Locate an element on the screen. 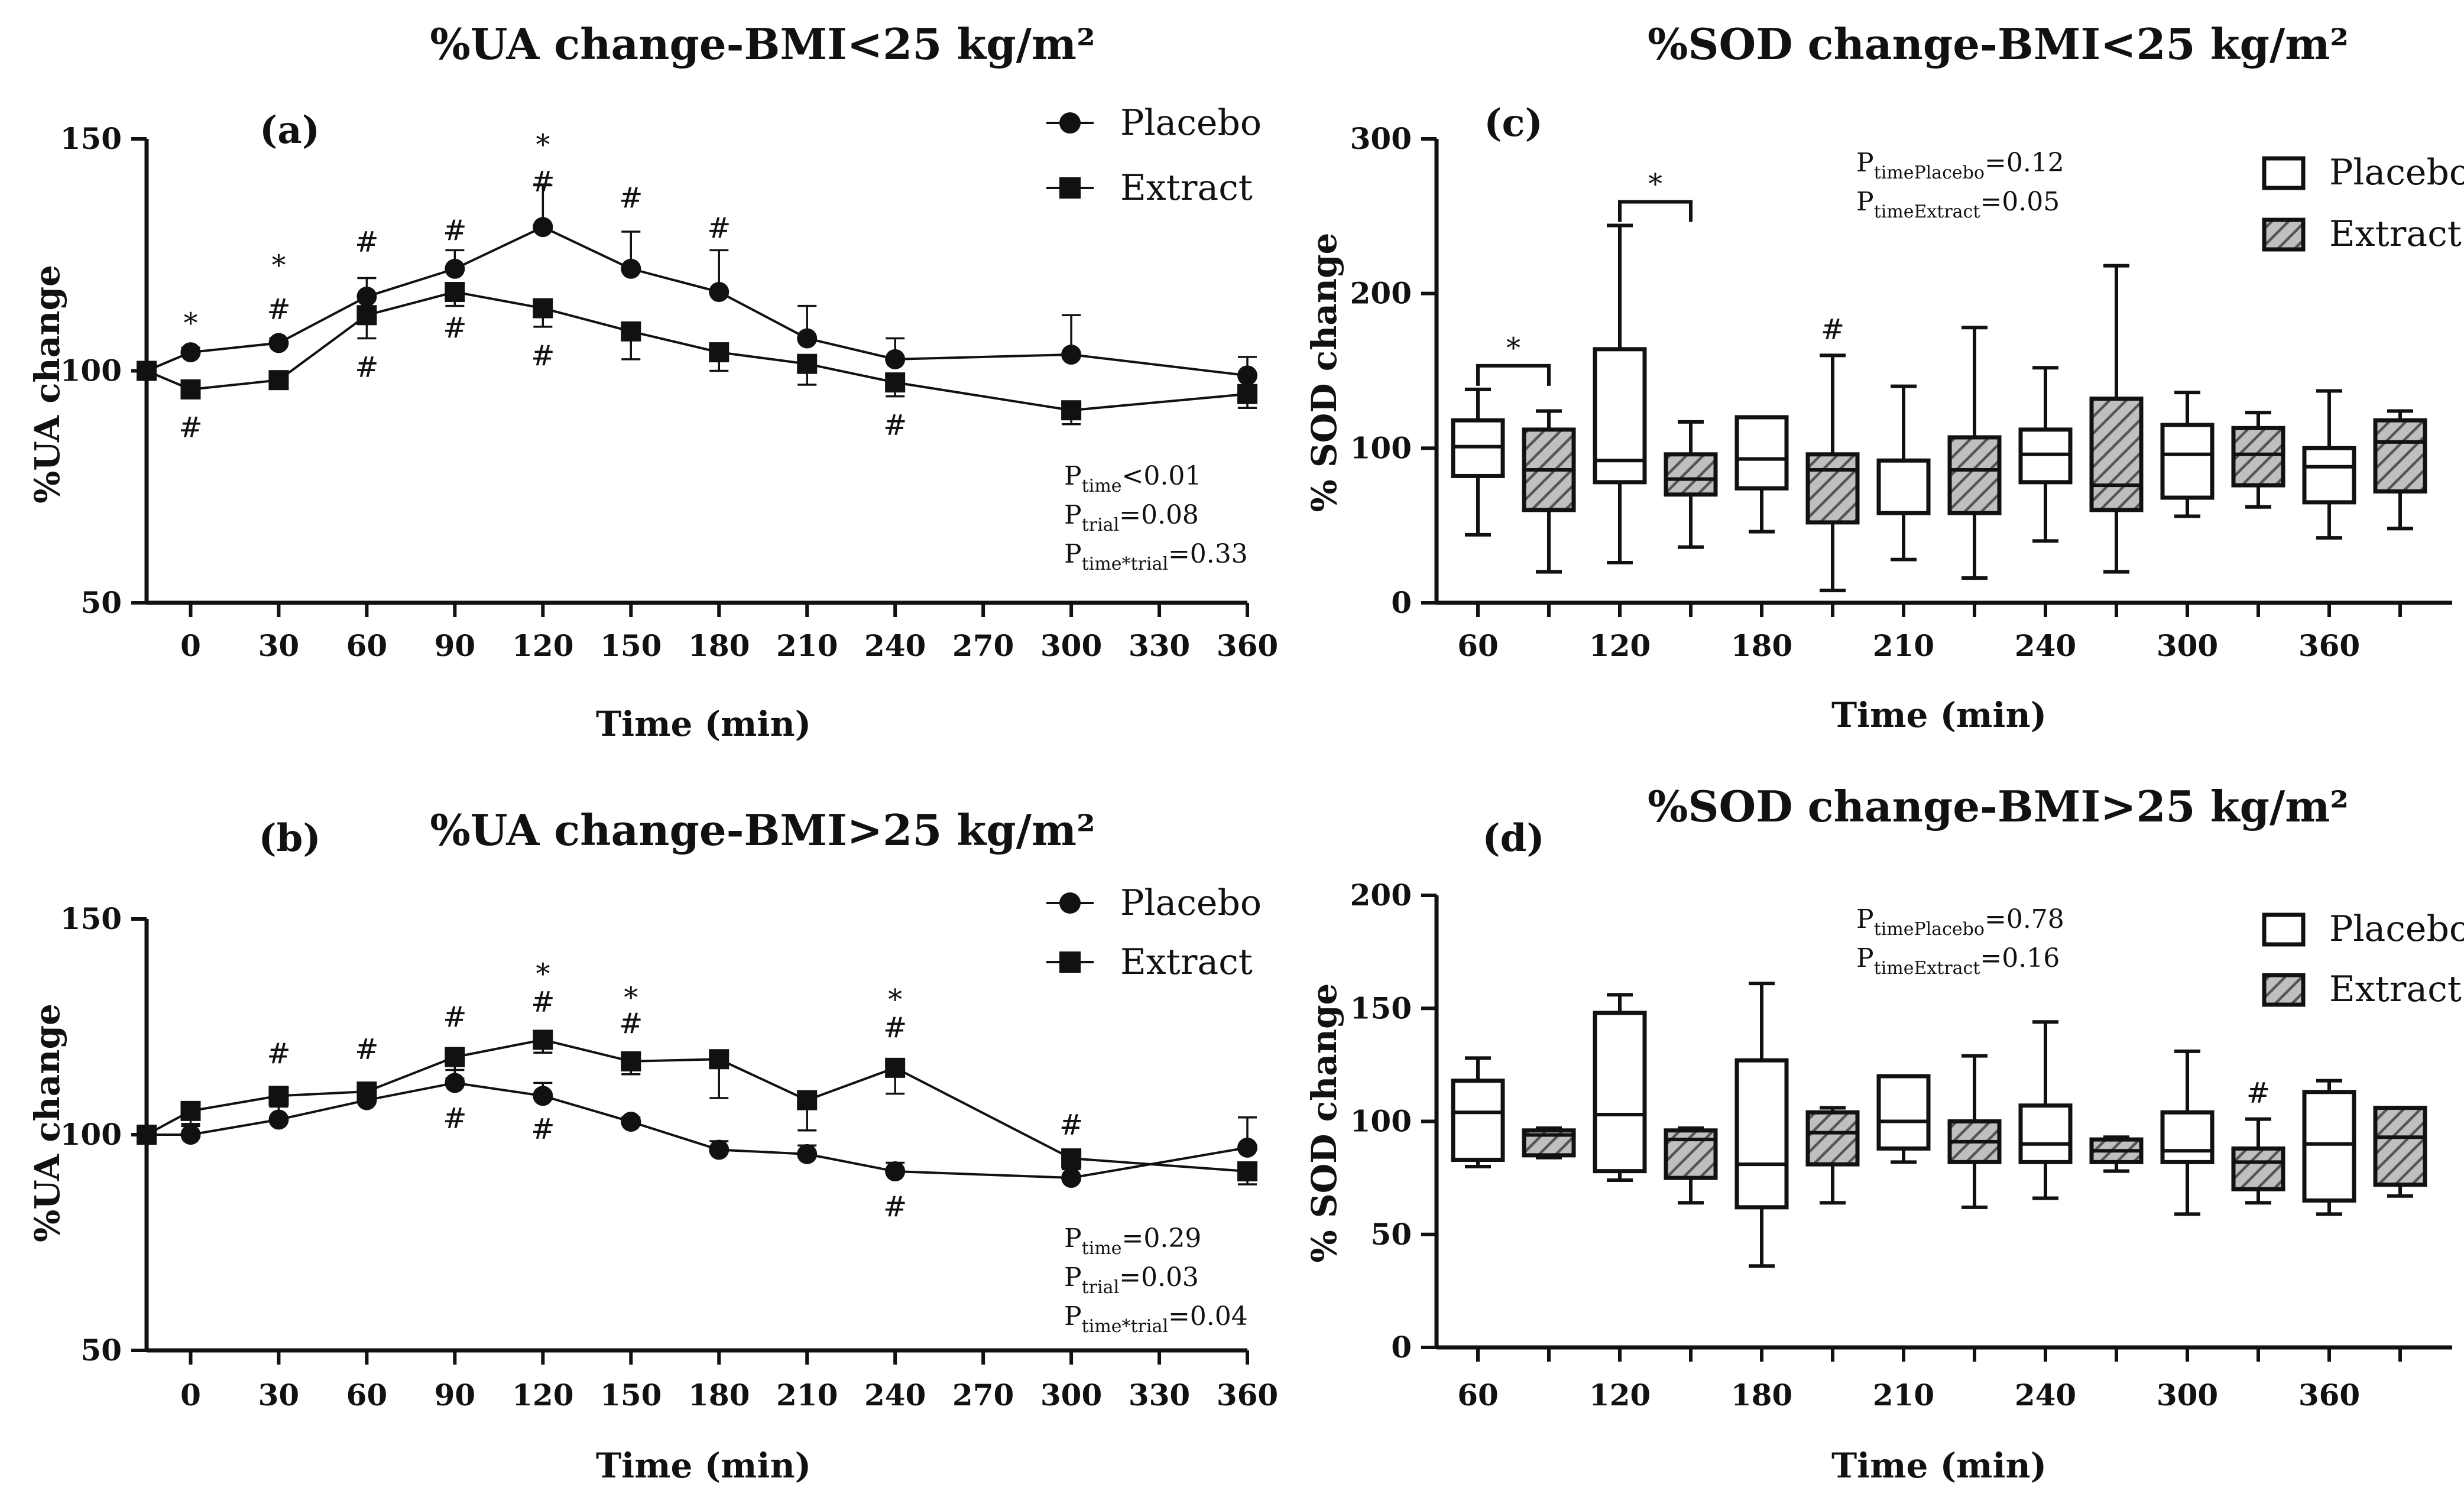 The height and width of the screenshot is (1494, 2464). stat-value: =0.12 is located at coordinates (2024, 163).